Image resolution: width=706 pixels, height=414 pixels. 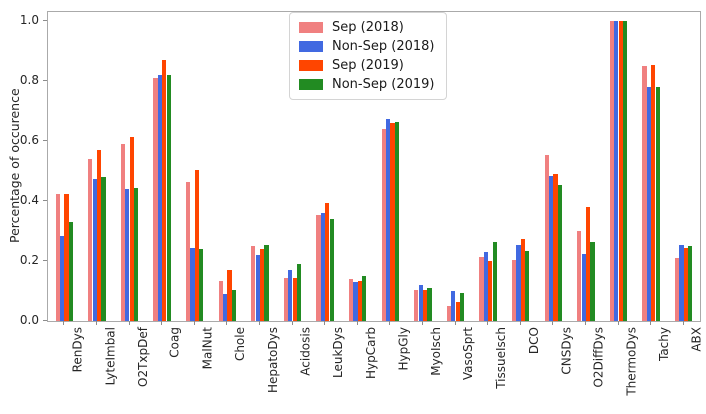 I want to click on x-tick-label-abx: ABX, so click(x=696, y=339).